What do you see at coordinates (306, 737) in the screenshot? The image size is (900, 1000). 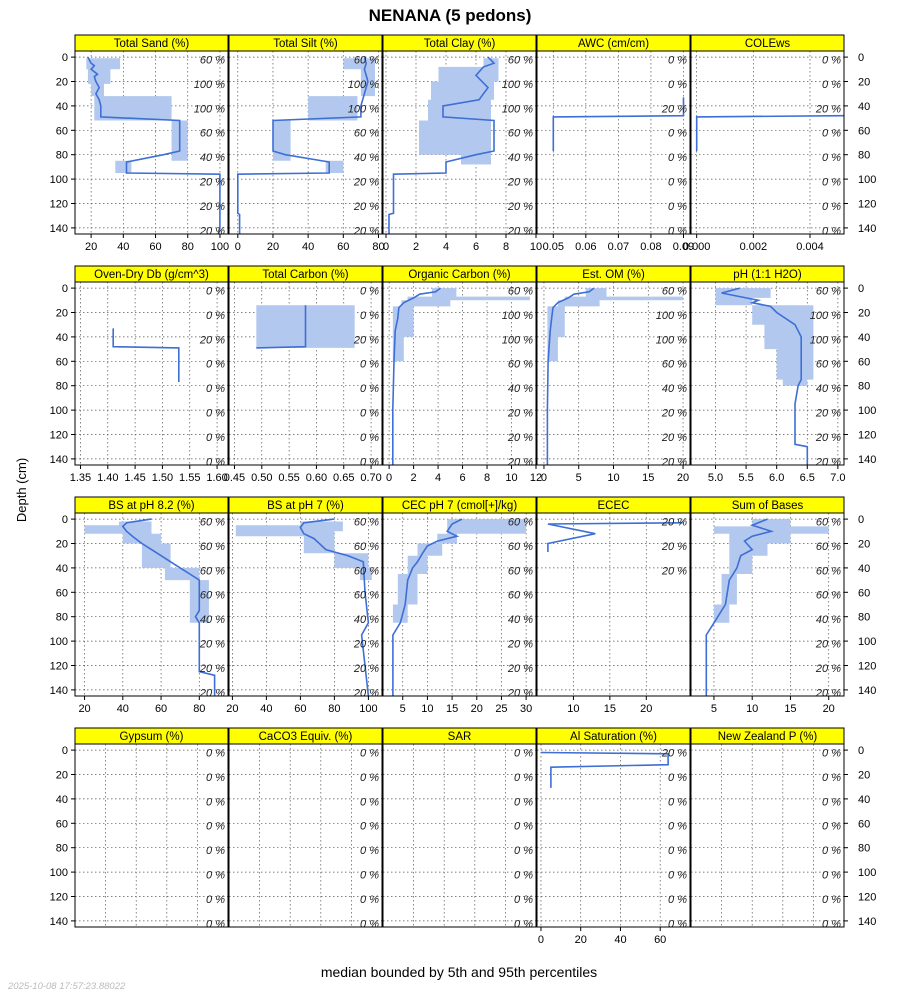 I see `panel-title: CaCO3 Equiv. (%)` at bounding box center [306, 737].